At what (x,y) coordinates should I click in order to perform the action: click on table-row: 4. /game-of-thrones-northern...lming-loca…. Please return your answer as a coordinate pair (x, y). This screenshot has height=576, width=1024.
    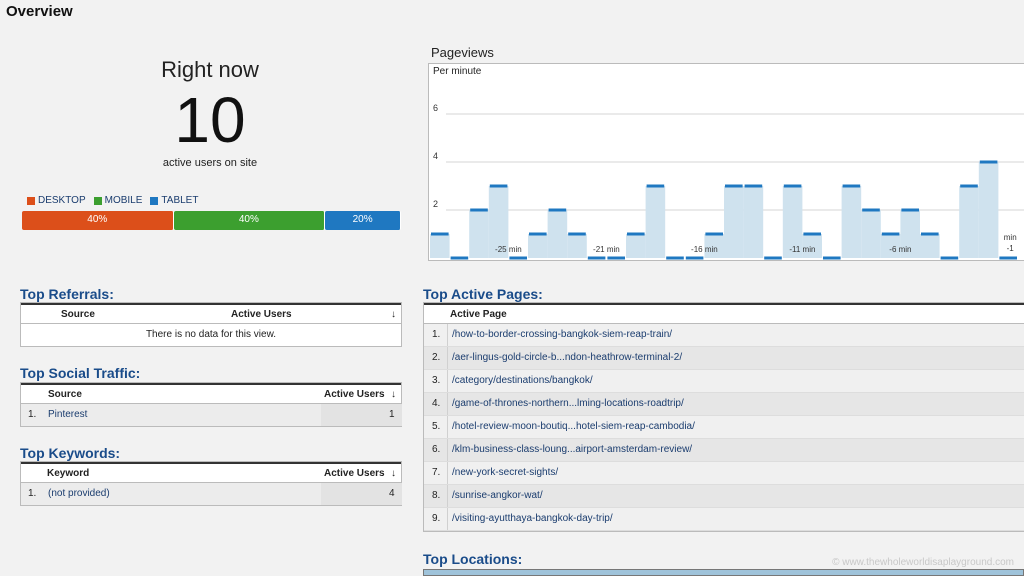
    Looking at the image, I should click on (724, 404).